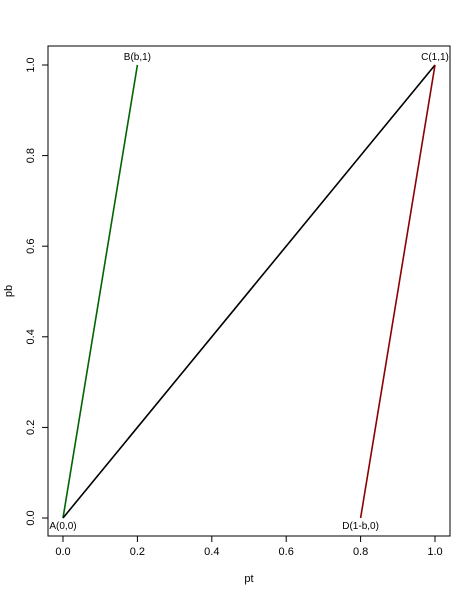 Image resolution: width=474 pixels, height=596 pixels. Describe the element at coordinates (137, 57) in the screenshot. I see `point-label: B(b,1)` at that location.